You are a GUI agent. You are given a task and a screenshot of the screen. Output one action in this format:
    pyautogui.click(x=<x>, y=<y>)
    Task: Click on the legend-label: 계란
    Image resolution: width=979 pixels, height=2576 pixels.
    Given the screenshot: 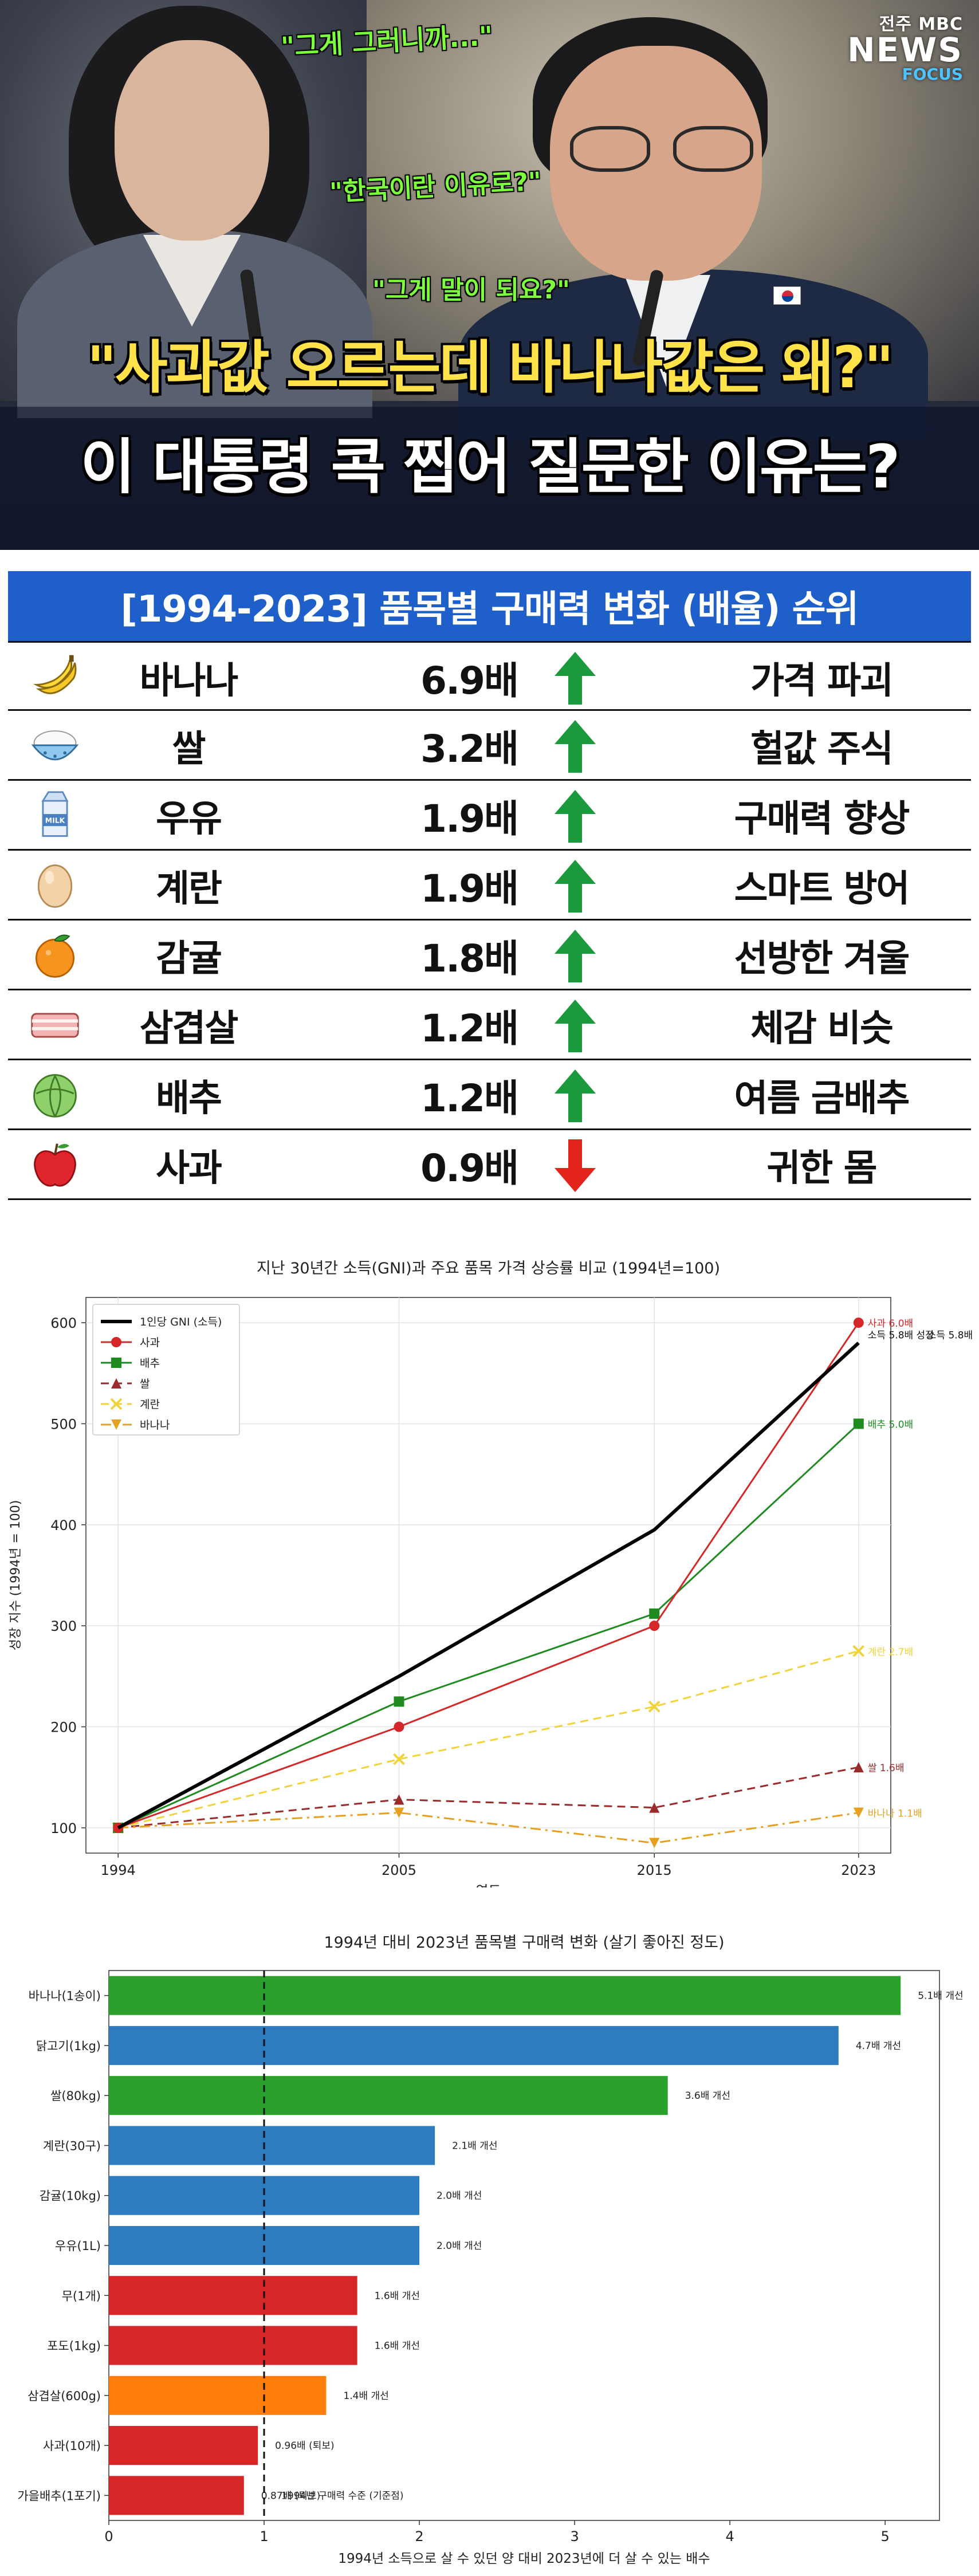 What is the action you would take?
    pyautogui.click(x=150, y=1404)
    